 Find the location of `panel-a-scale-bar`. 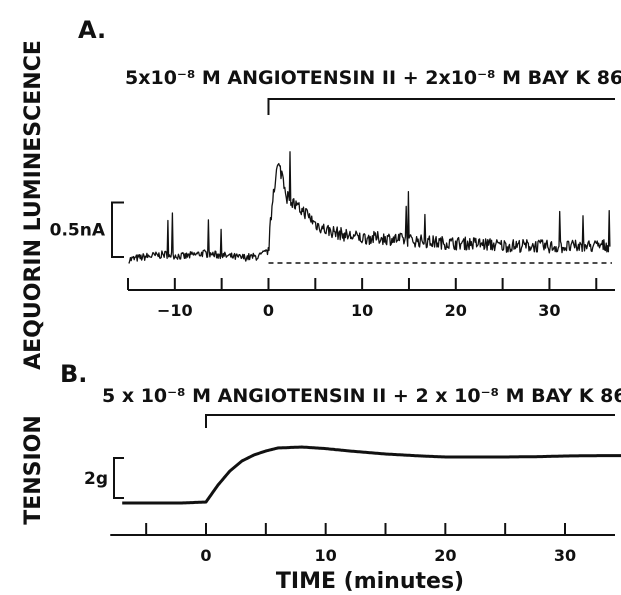

panel-a-scale-bar is located at coordinates (117, 229).